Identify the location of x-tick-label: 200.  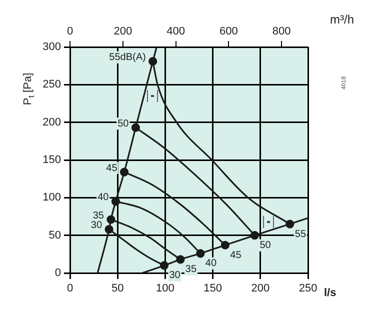
(260, 288).